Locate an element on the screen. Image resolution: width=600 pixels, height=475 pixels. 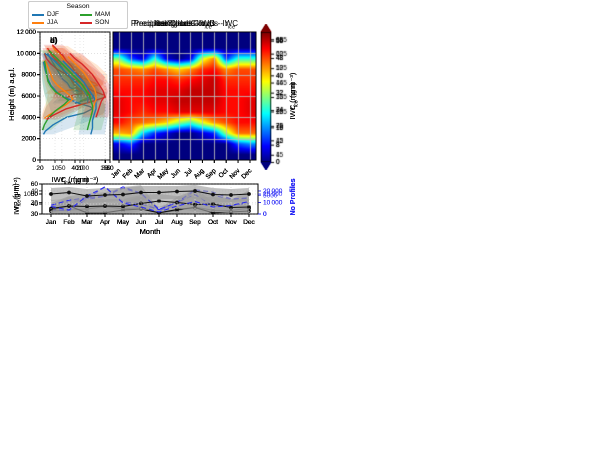
no-profiles-label: No Profiles is located at coordinates (293, 197).